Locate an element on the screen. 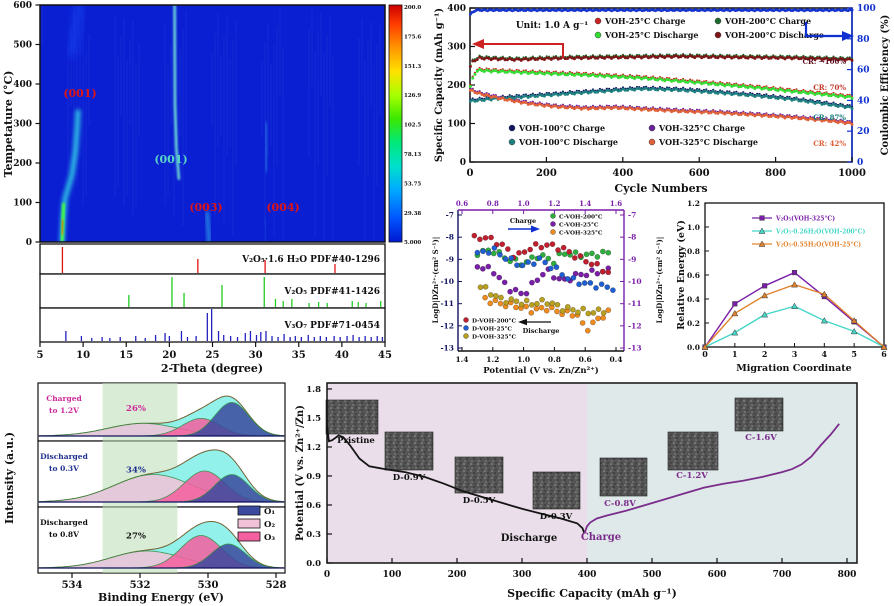 This screenshot has height=606, width=894. xrd-pdf-row-label: V₂O₅ PDF#41-1426 is located at coordinates (331, 292).